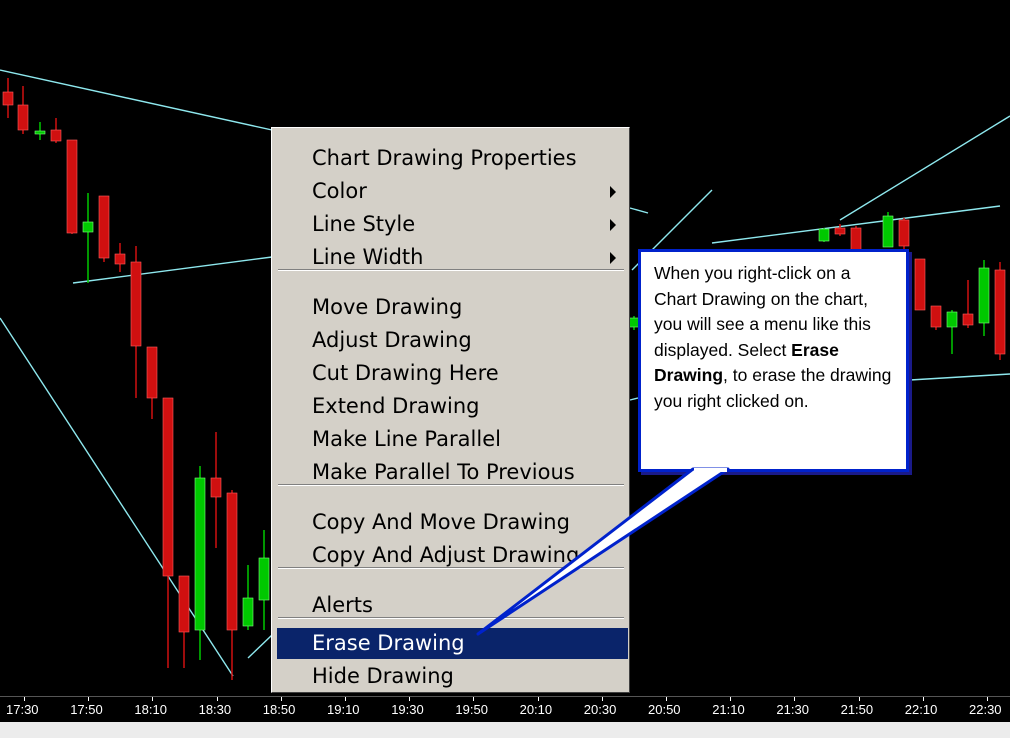  Describe the element at coordinates (452, 224) in the screenshot. I see `menu-item-line-style: Line Style` at that location.